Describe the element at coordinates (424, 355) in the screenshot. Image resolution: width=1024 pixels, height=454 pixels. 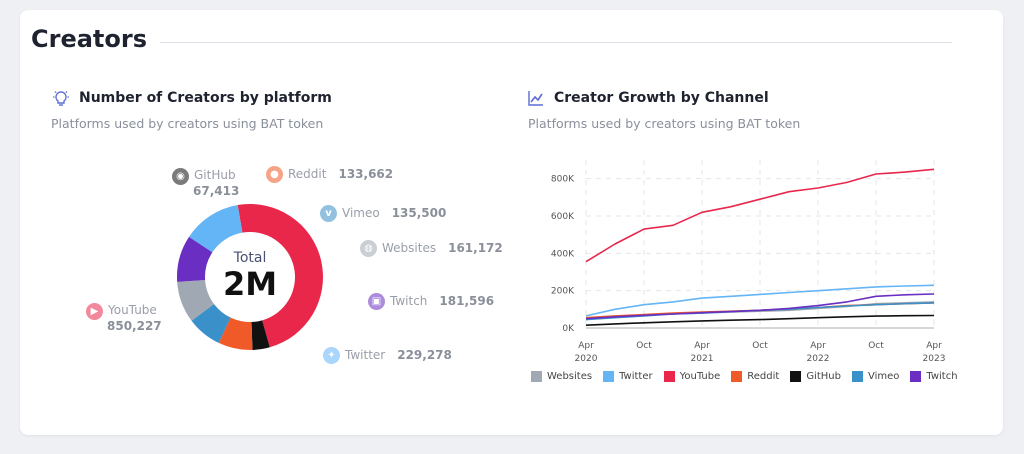
I see `donut-label-value: 229,278` at that location.